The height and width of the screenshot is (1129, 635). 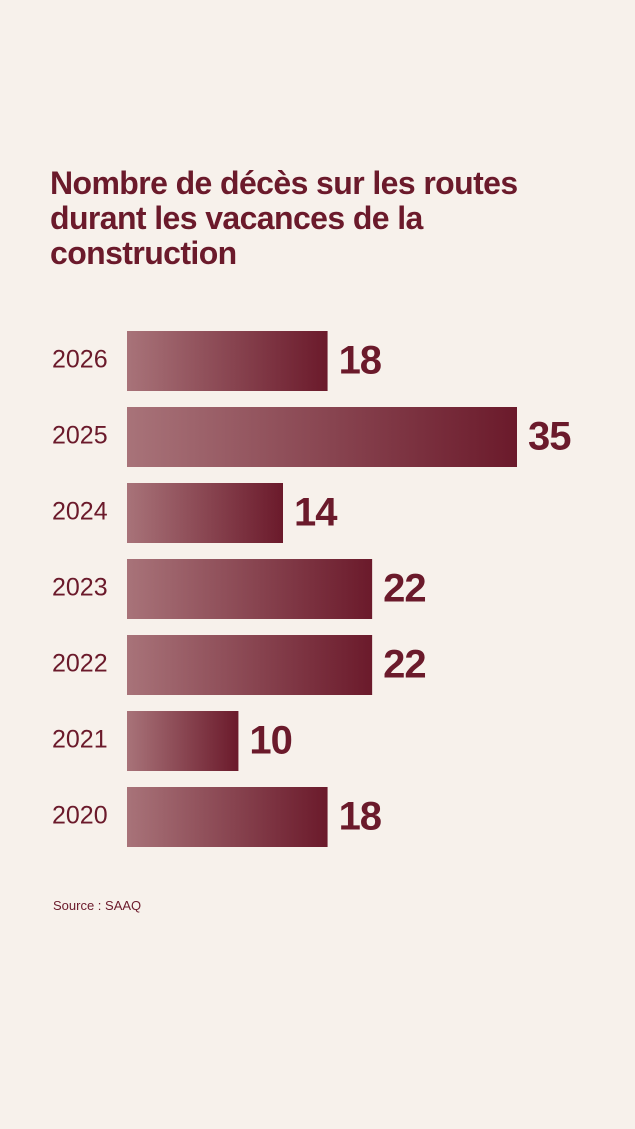 I want to click on value-label: 14, so click(x=316, y=513).